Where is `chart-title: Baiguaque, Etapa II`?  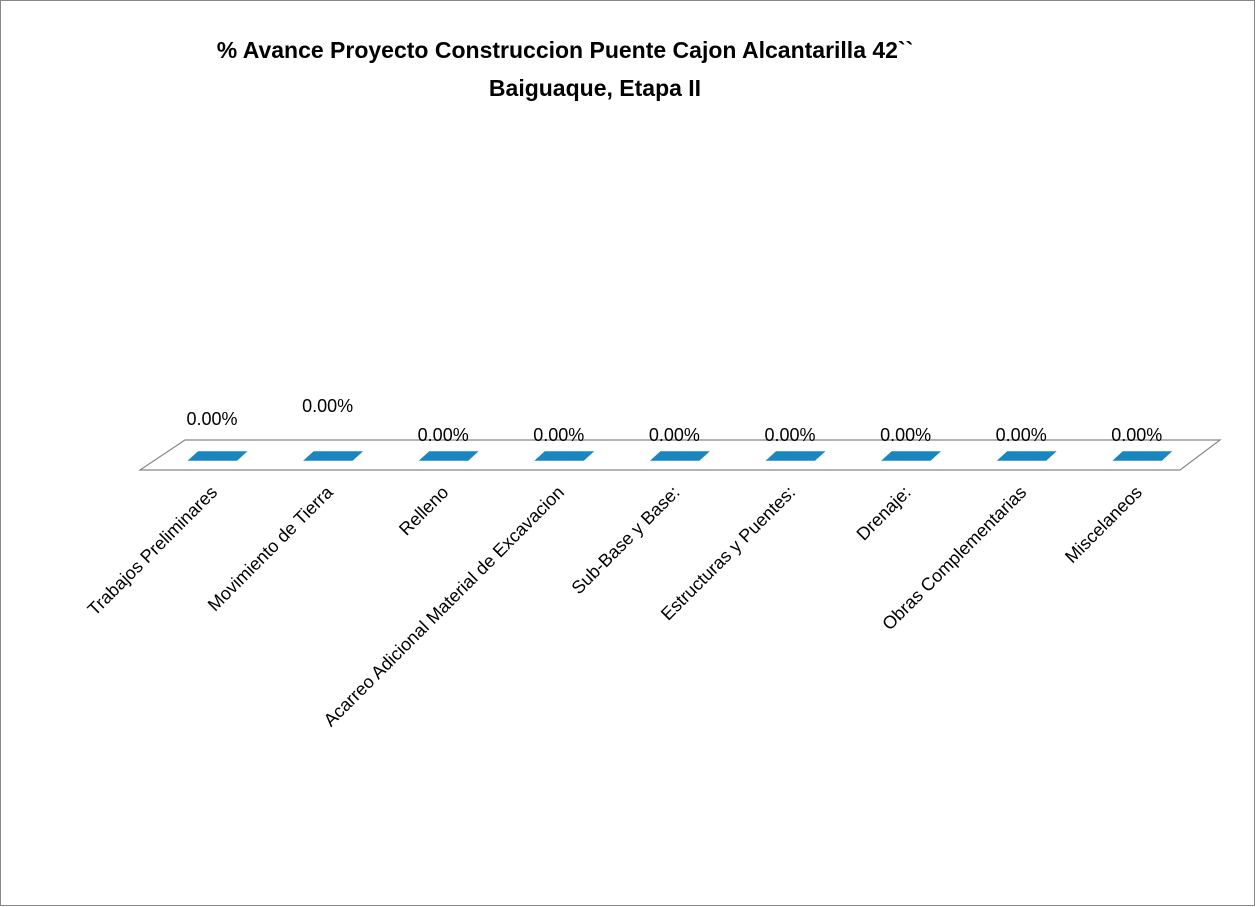
chart-title: Baiguaque, Etapa II is located at coordinates (595, 88).